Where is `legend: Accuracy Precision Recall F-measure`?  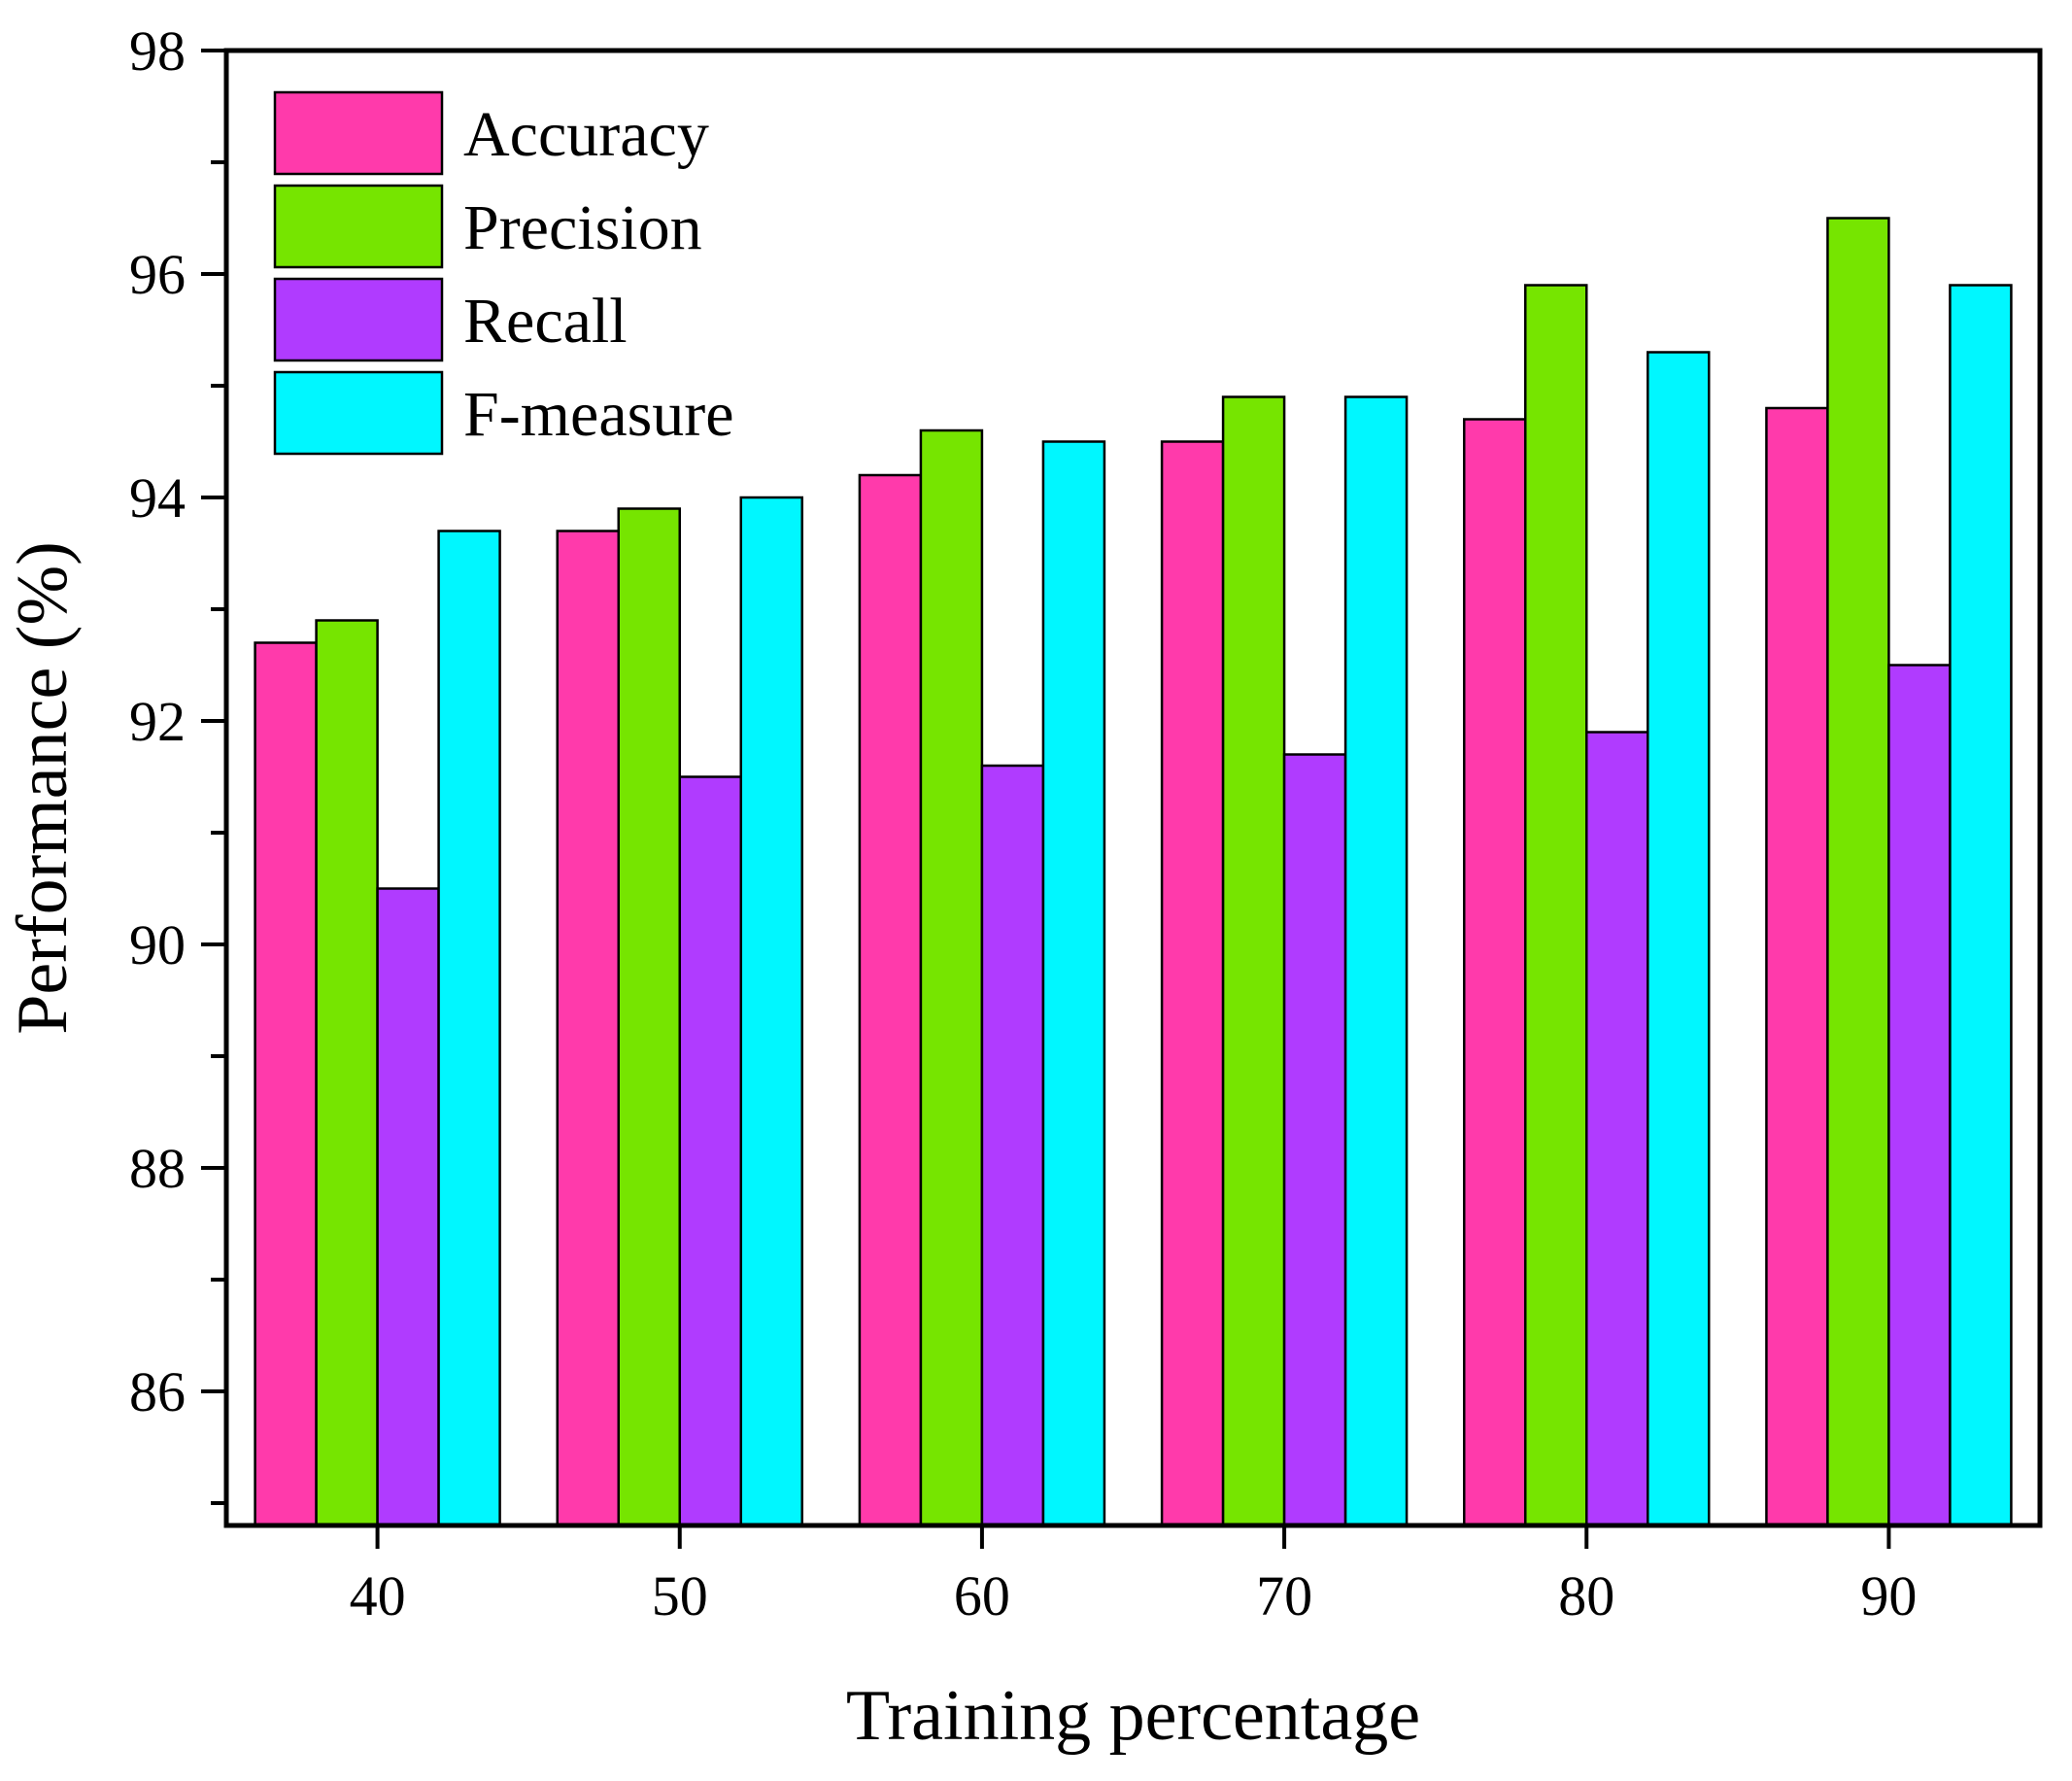
legend: Accuracy Precision Recall F-measure is located at coordinates (503, 273).